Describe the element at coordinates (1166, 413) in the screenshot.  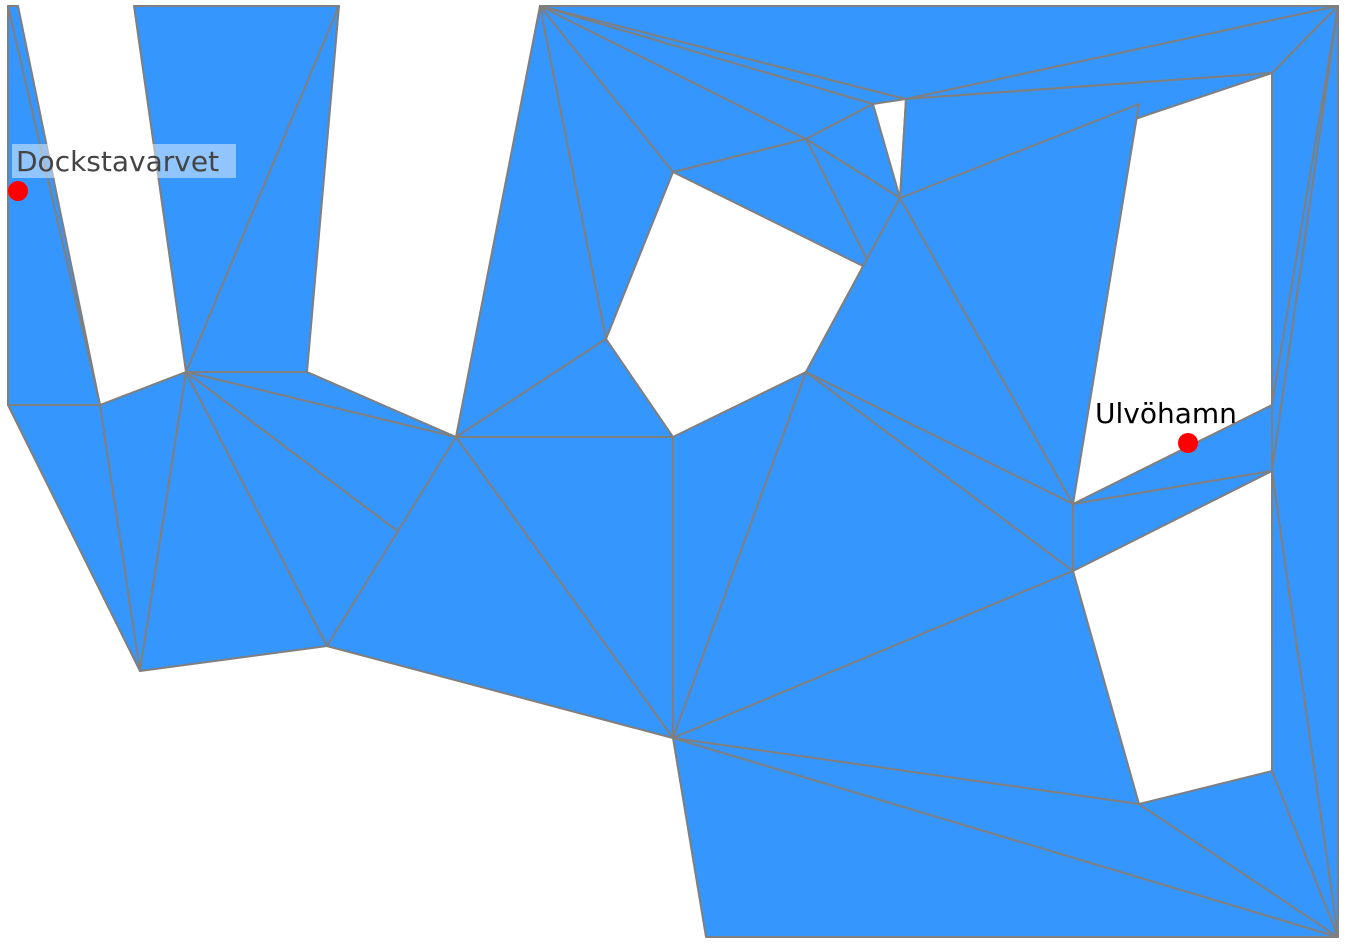
I see `place-label-ulvohamn: Ulvöhamn` at that location.